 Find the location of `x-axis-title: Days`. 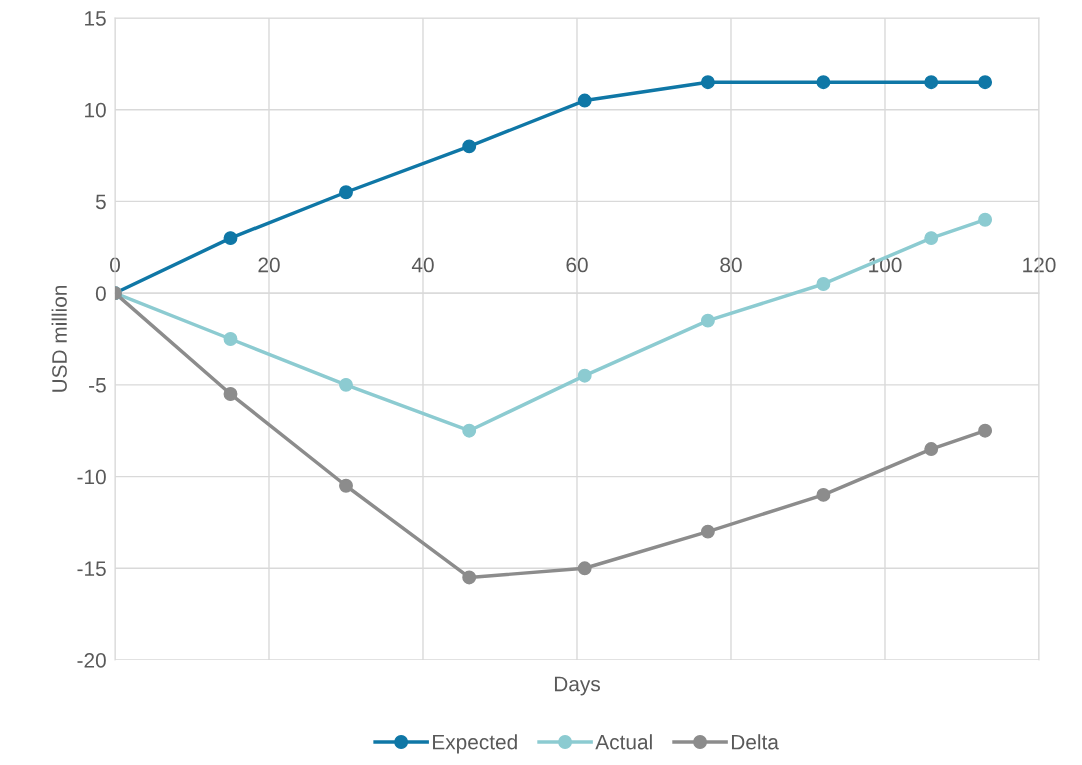

x-axis-title: Days is located at coordinates (577, 686).